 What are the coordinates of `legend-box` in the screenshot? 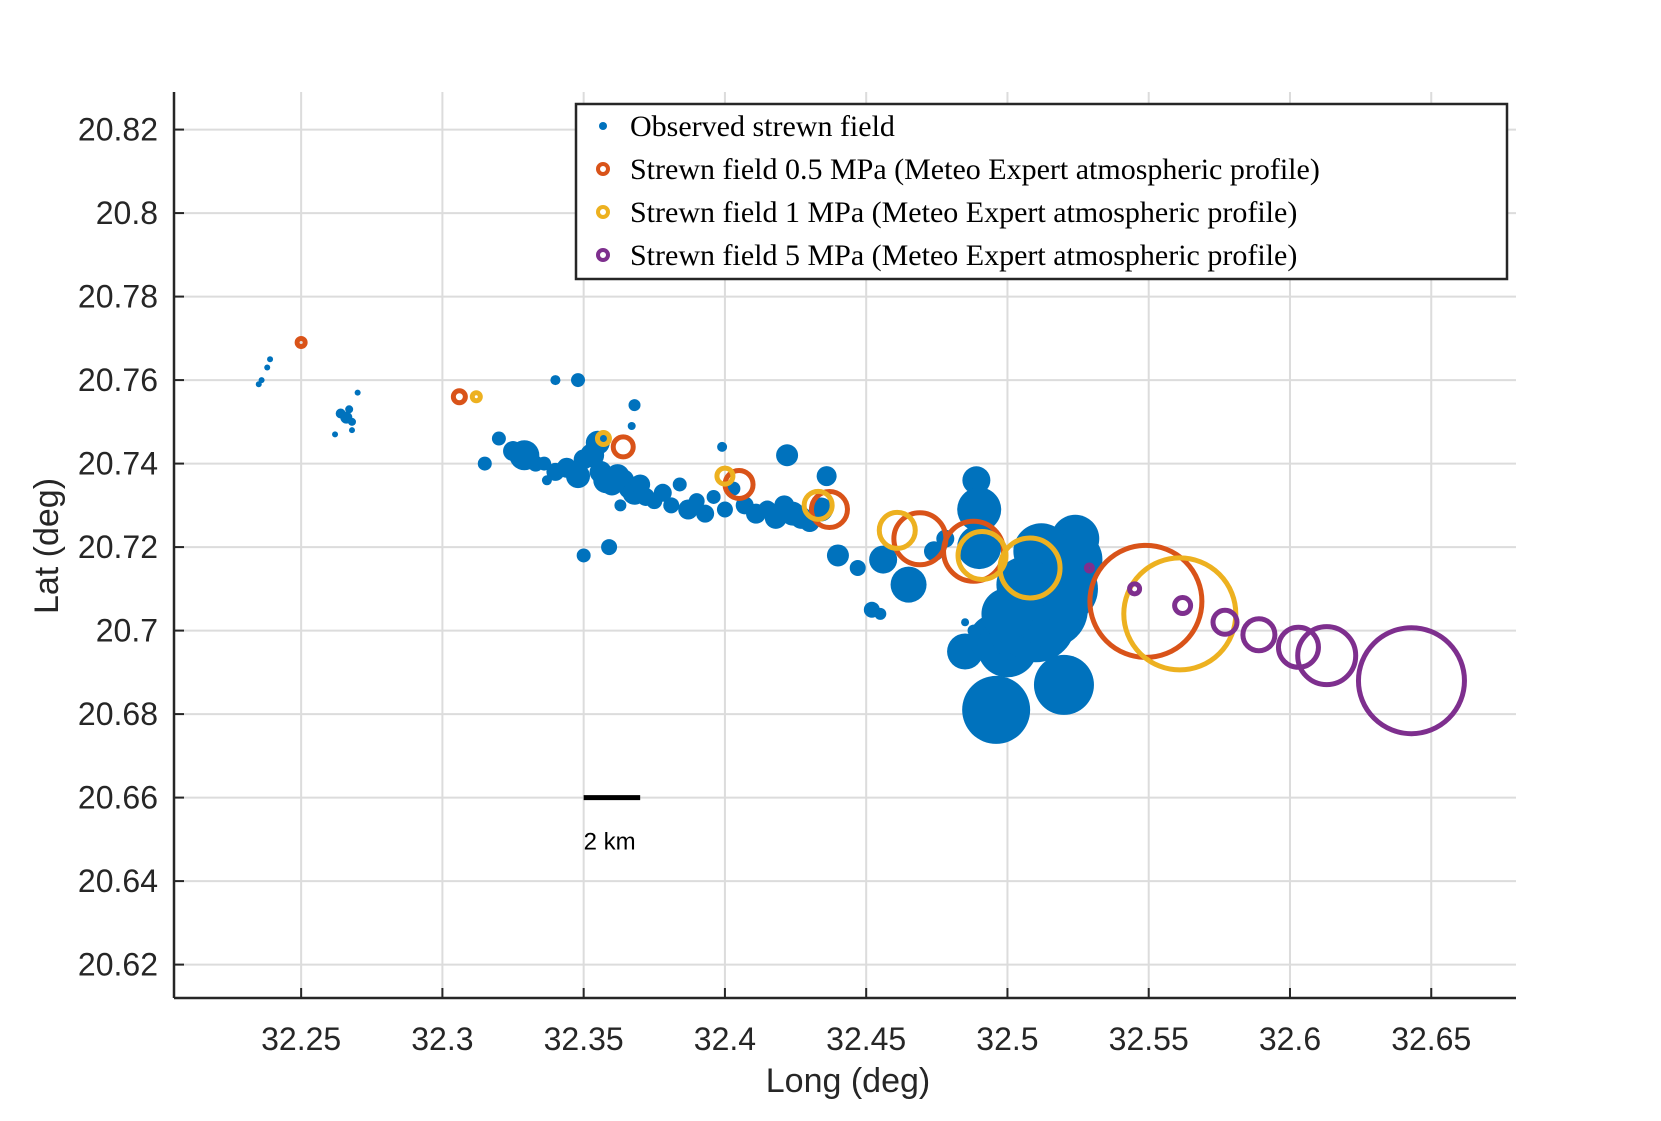 It's located at (1041, 191).